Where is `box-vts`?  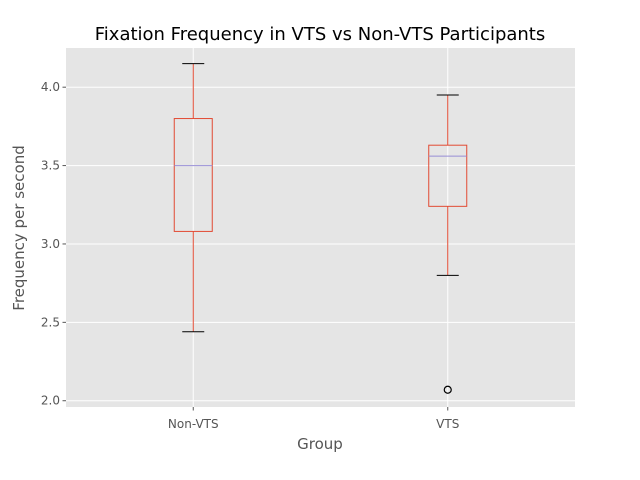
box-vts is located at coordinates (448, 244).